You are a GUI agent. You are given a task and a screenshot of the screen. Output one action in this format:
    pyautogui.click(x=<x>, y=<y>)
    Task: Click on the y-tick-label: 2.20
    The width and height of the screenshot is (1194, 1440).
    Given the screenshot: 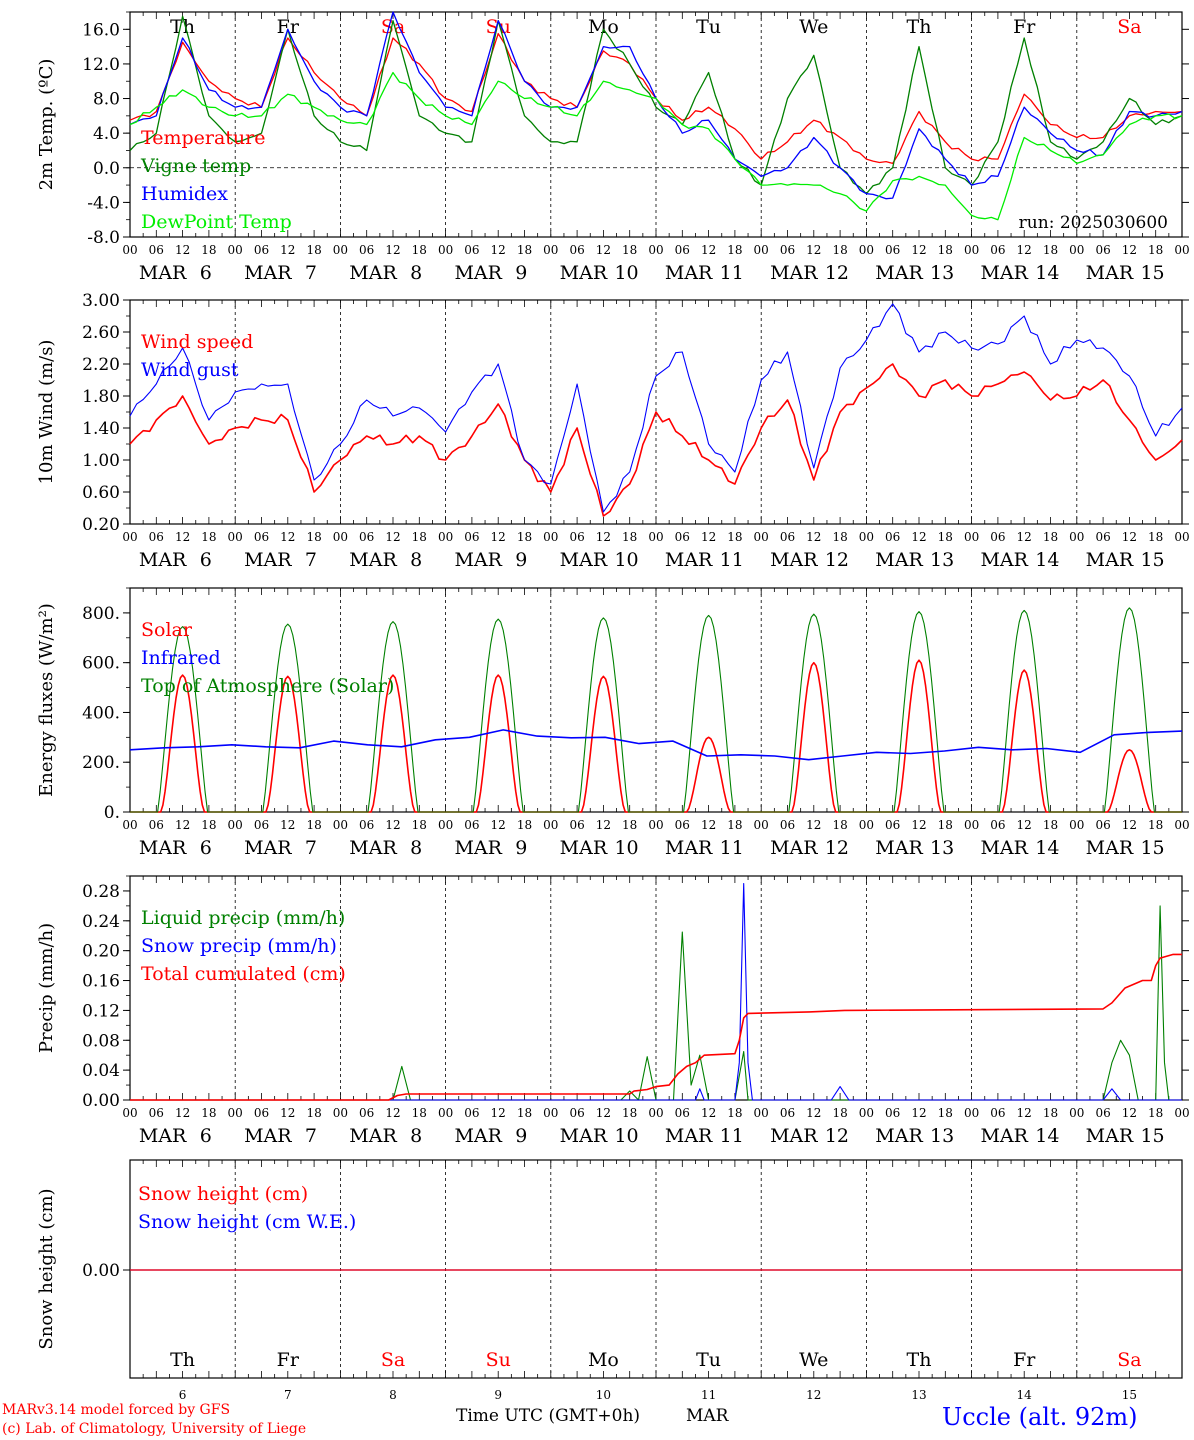 What is the action you would take?
    pyautogui.click(x=101, y=365)
    